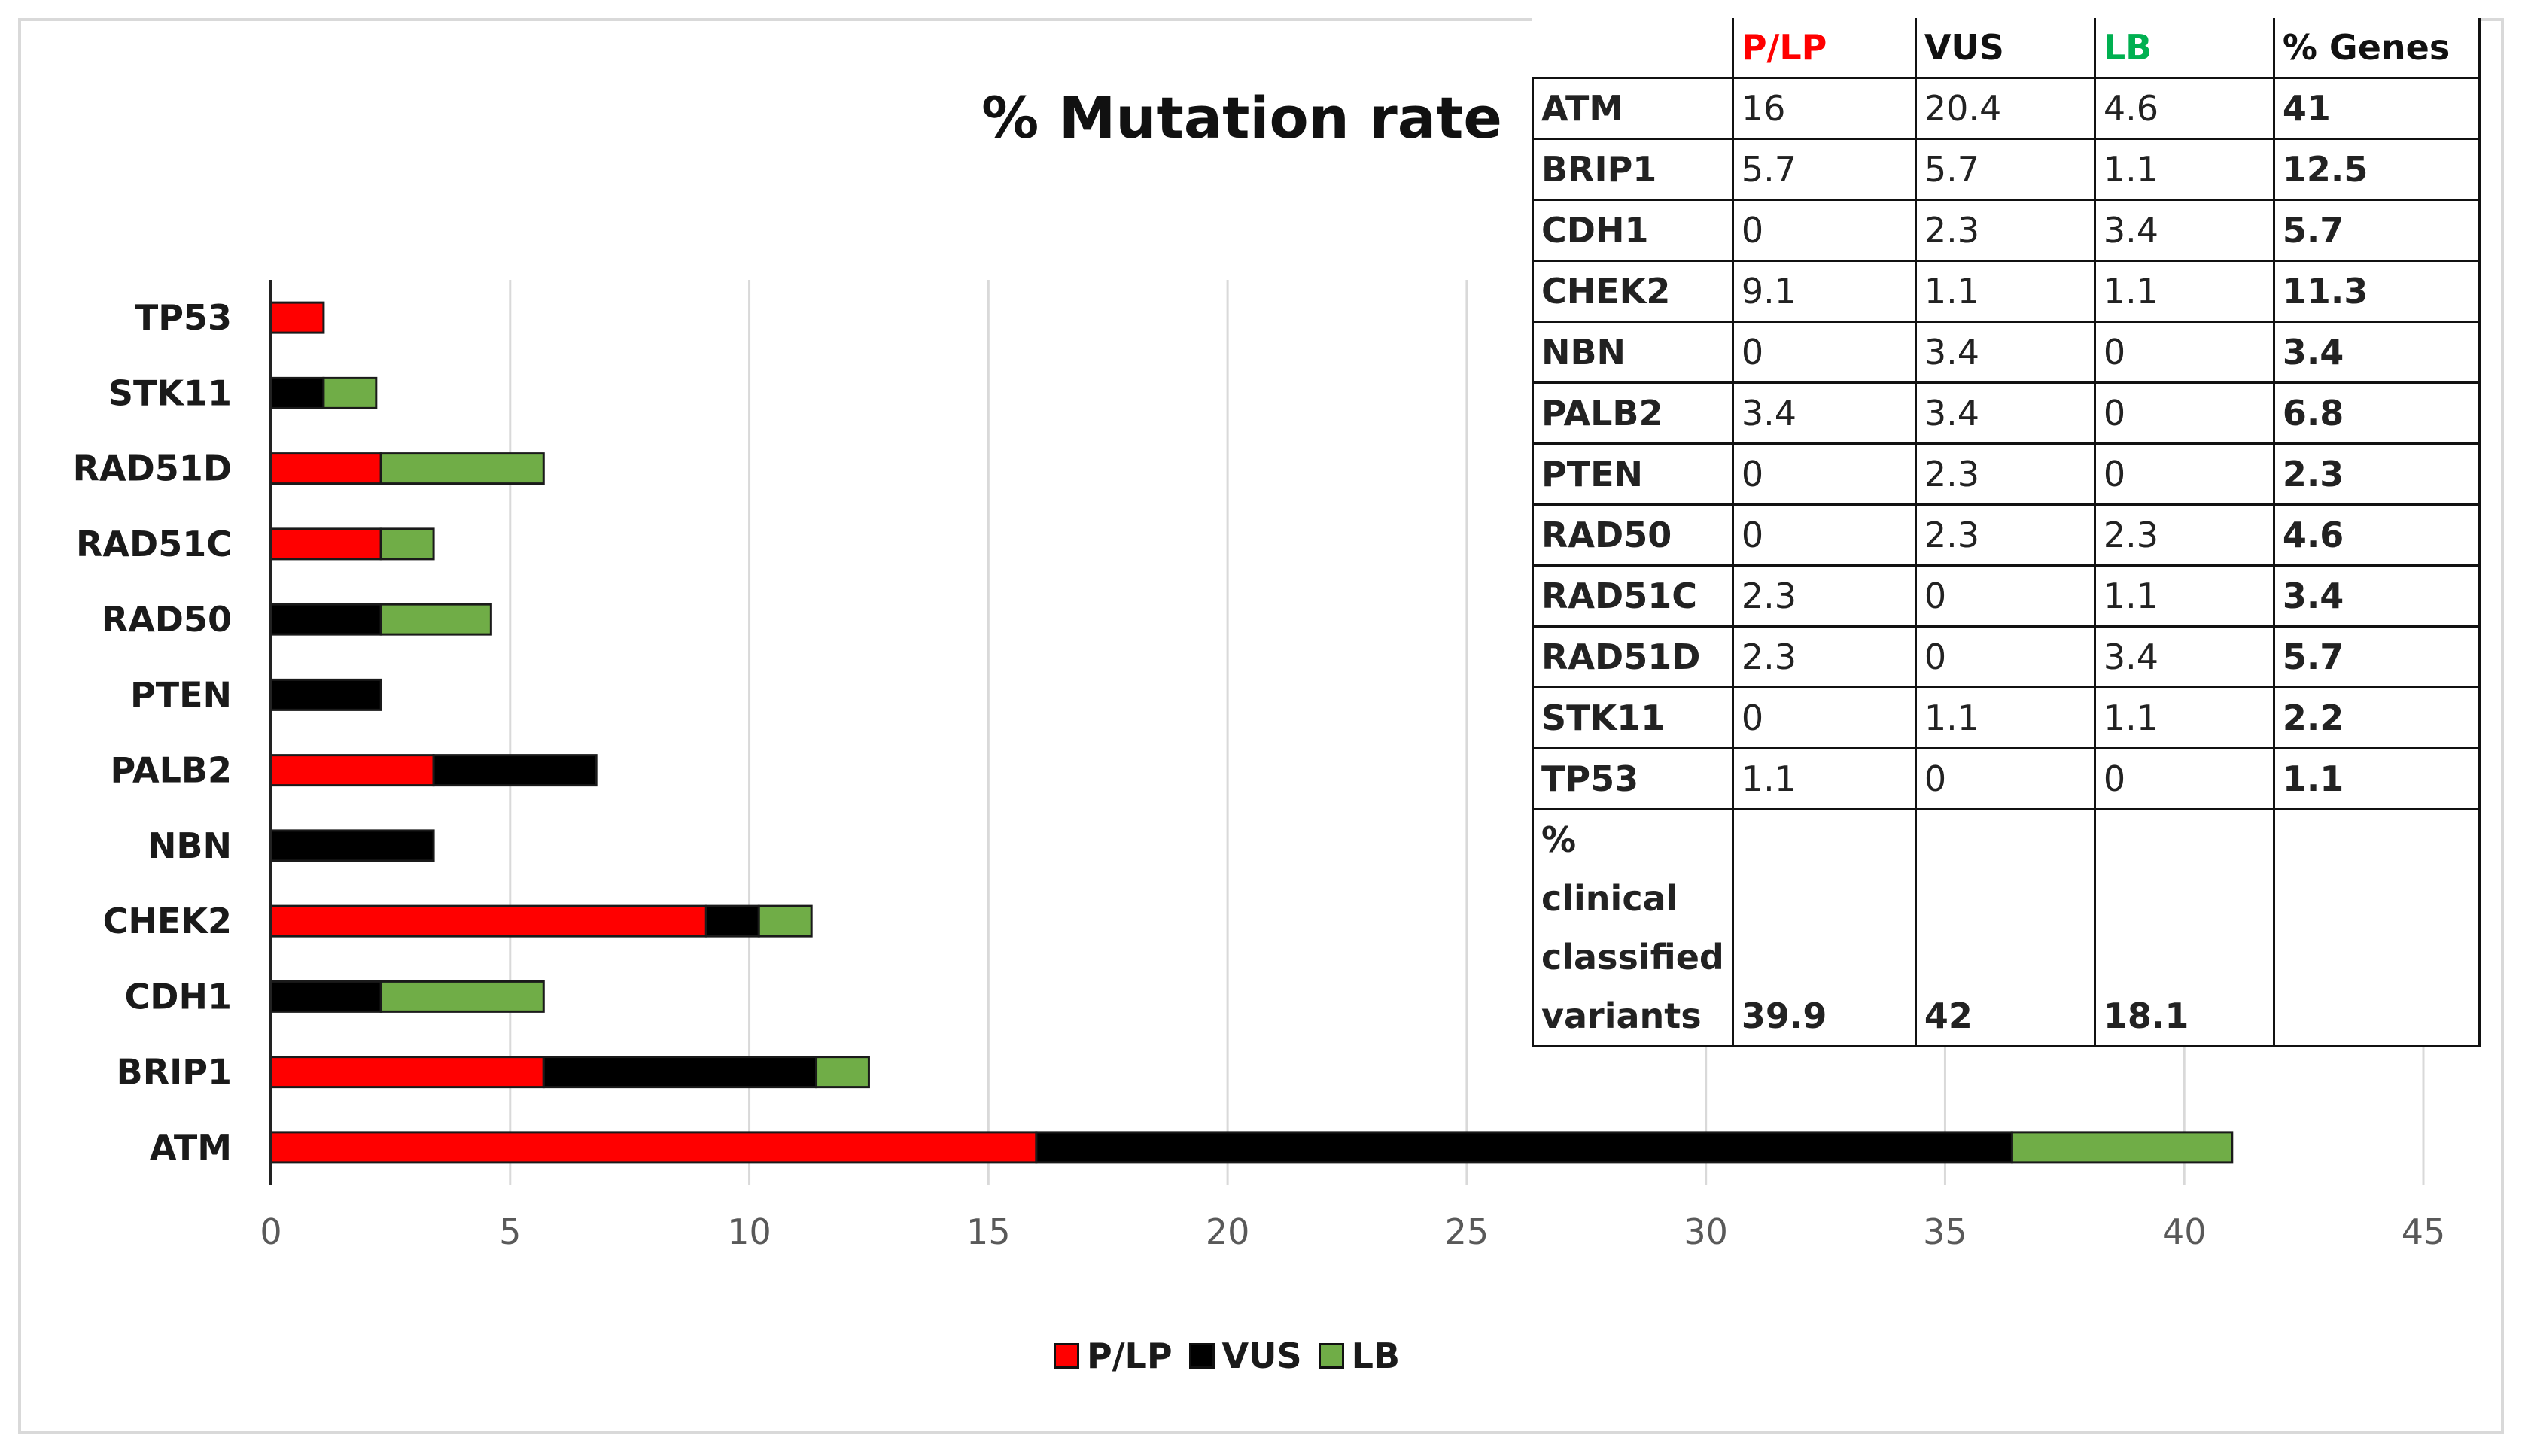  I want to click on table-cell-total: 4.6, so click(2376, 535).